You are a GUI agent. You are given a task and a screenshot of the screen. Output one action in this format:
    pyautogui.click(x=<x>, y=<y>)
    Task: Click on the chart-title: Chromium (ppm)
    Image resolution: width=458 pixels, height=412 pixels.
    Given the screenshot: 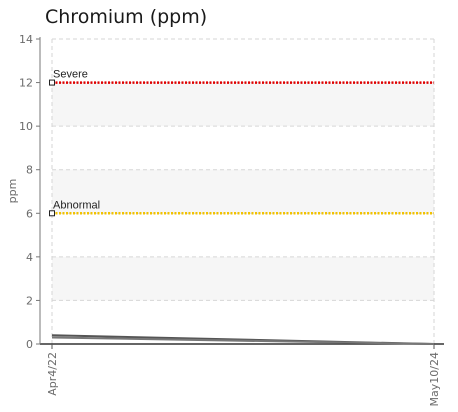 What is the action you would take?
    pyautogui.click(x=126, y=17)
    